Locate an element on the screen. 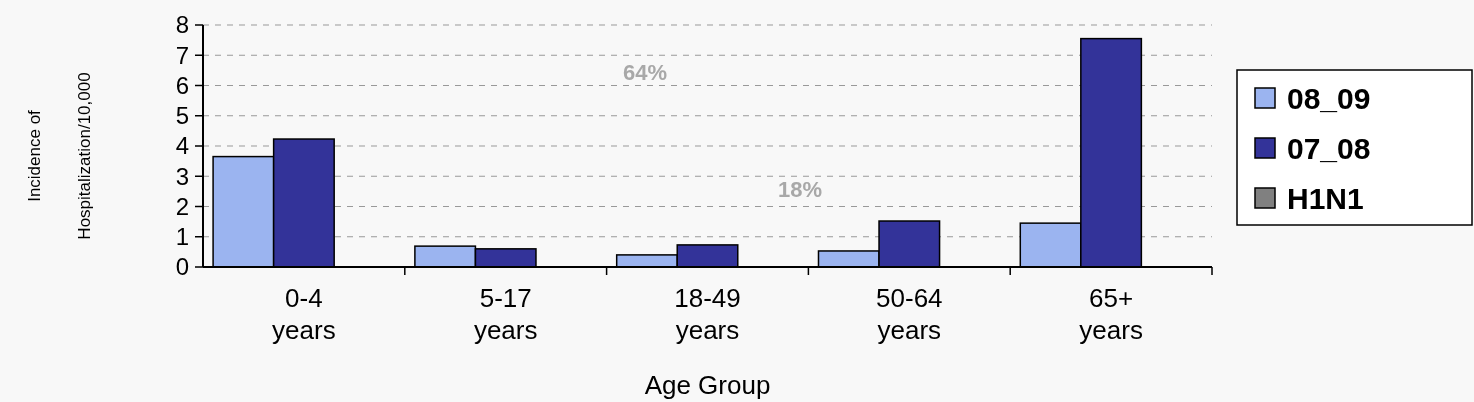  y-tick-label: 4 is located at coordinates (182, 146).